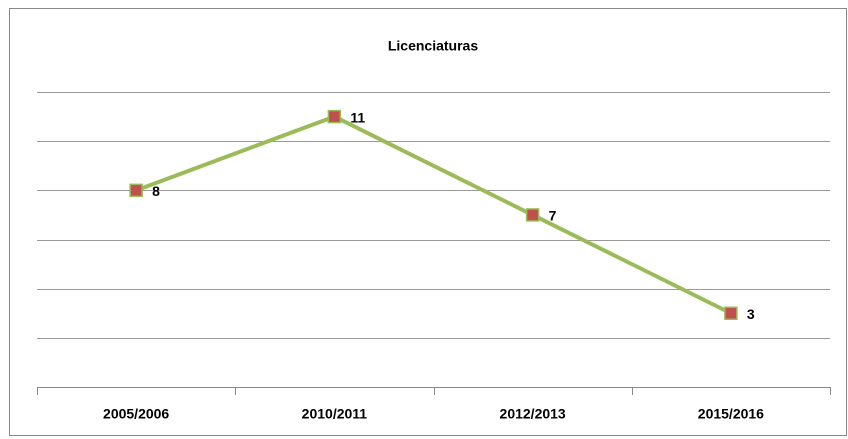 The width and height of the screenshot is (848, 439). What do you see at coordinates (335, 414) in the screenshot?
I see `x-tick-label: 2010/2011` at bounding box center [335, 414].